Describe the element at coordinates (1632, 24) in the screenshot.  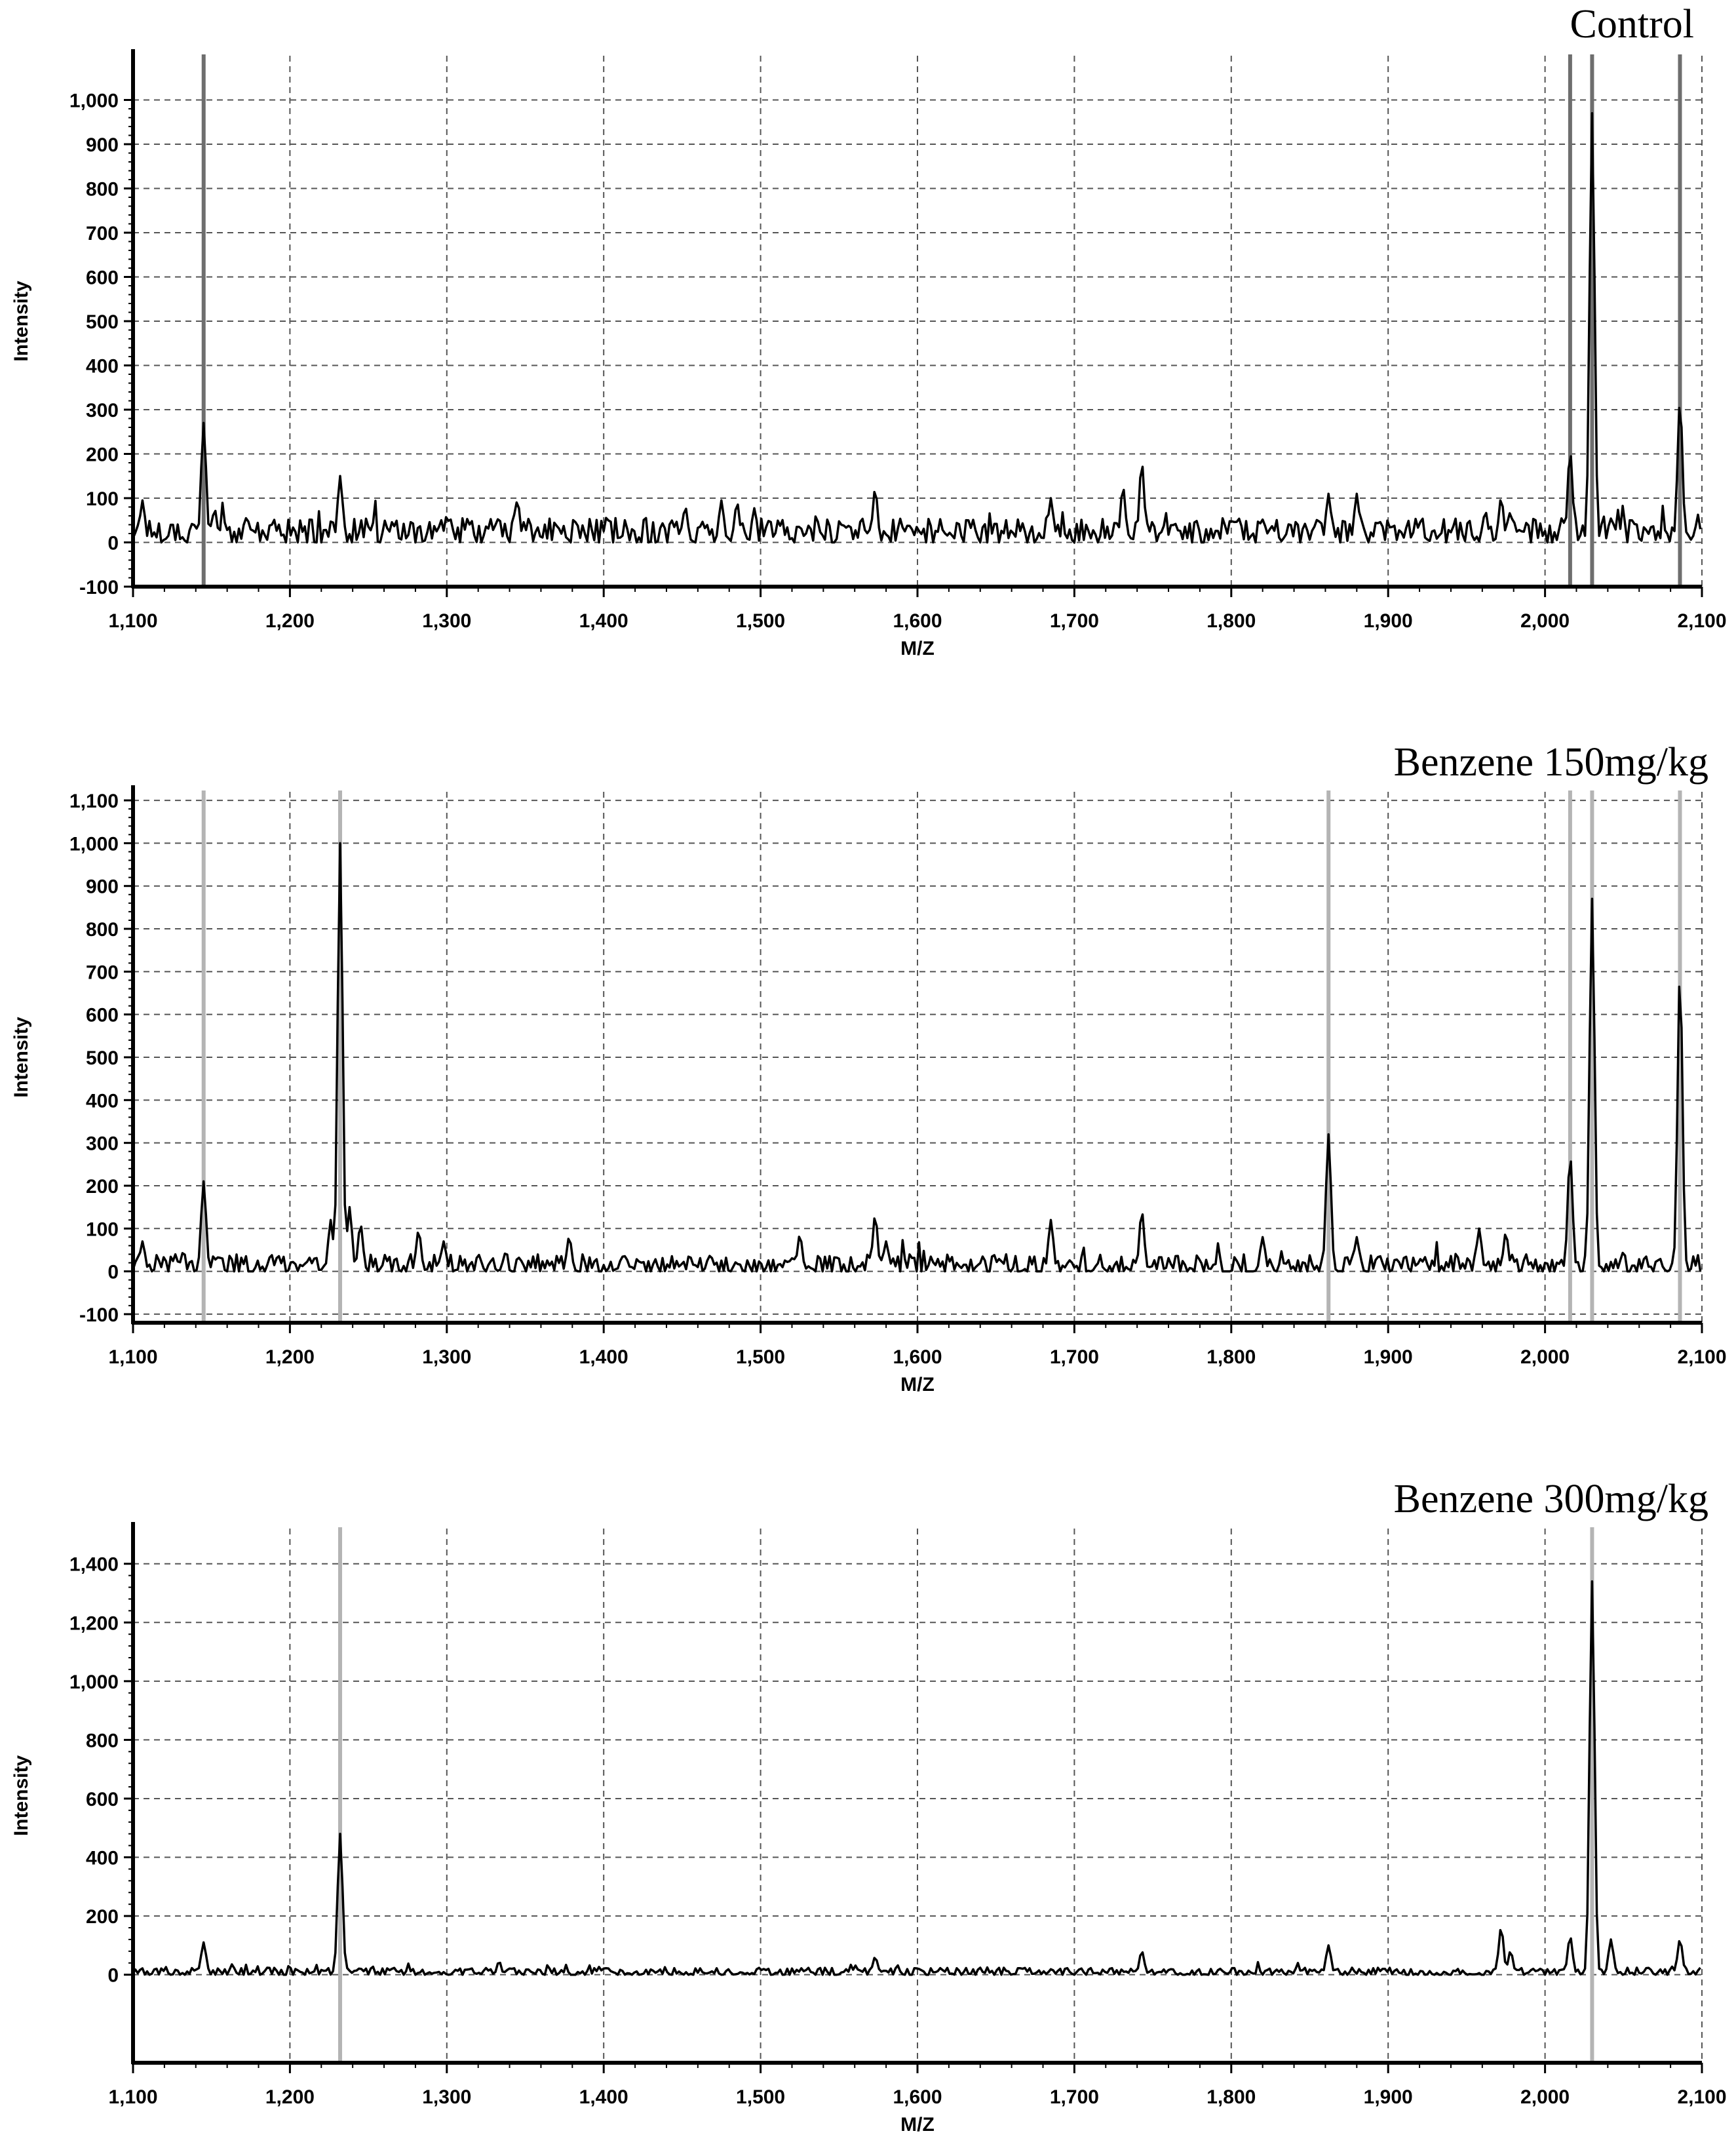
I see `panel-title: Control` at that location.